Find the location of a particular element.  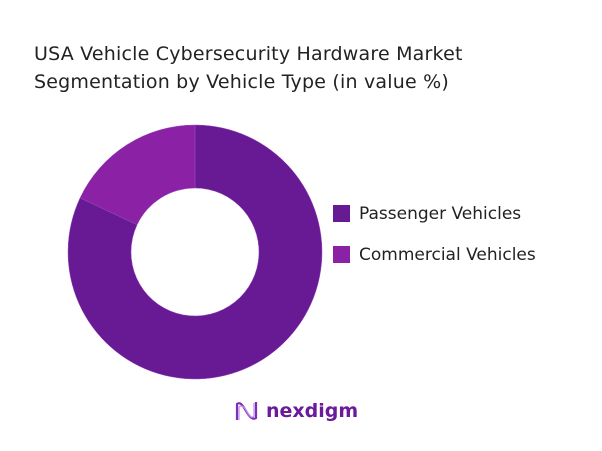

legend-item-passenger: Passenger Vehicles is located at coordinates (434, 213).